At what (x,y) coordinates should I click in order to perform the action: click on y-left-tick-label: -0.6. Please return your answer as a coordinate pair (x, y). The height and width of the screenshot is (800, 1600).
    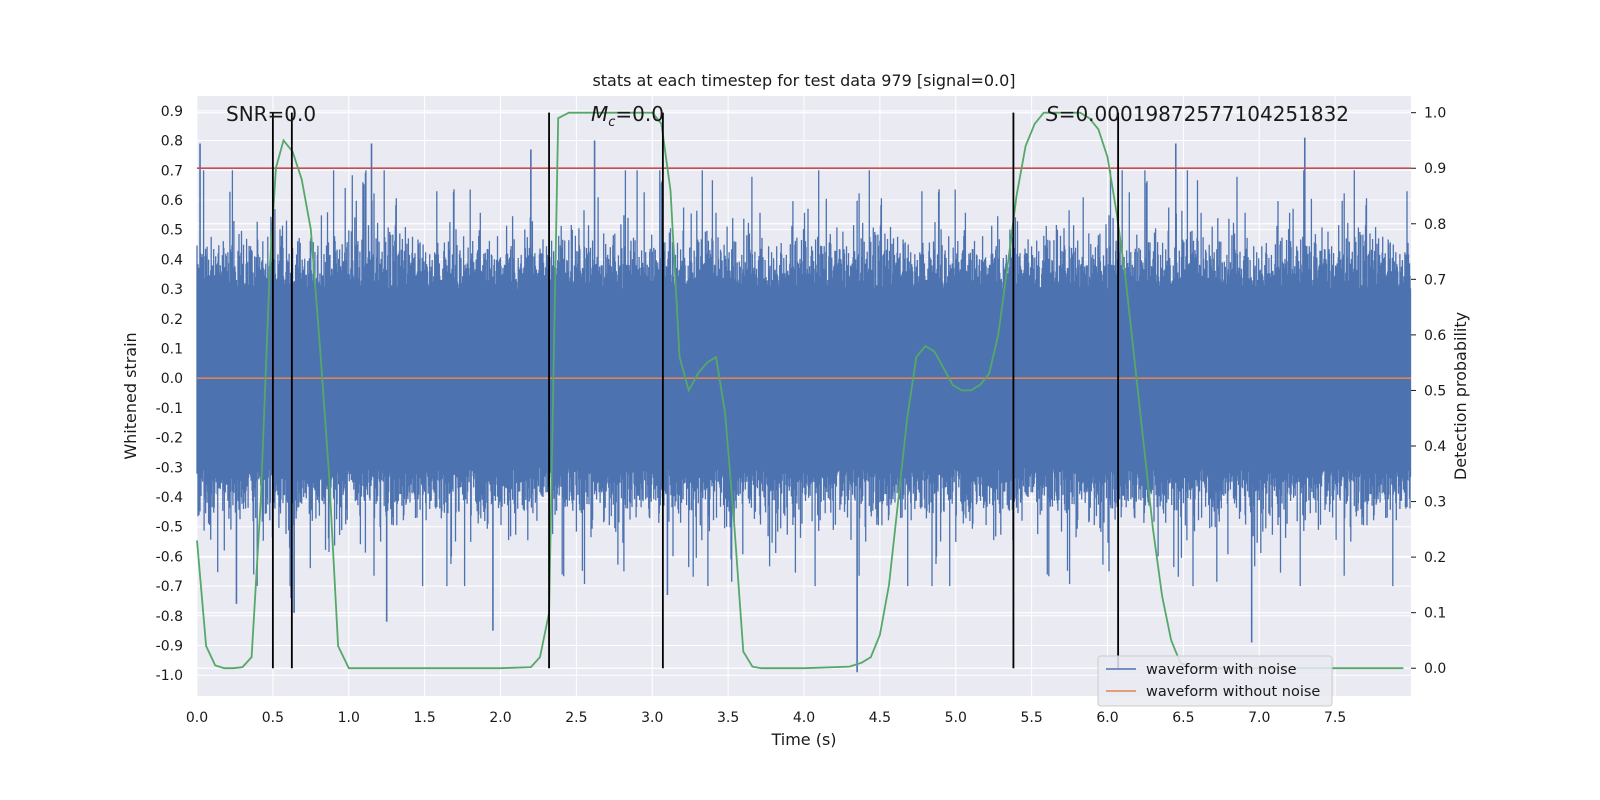
    Looking at the image, I should click on (169, 557).